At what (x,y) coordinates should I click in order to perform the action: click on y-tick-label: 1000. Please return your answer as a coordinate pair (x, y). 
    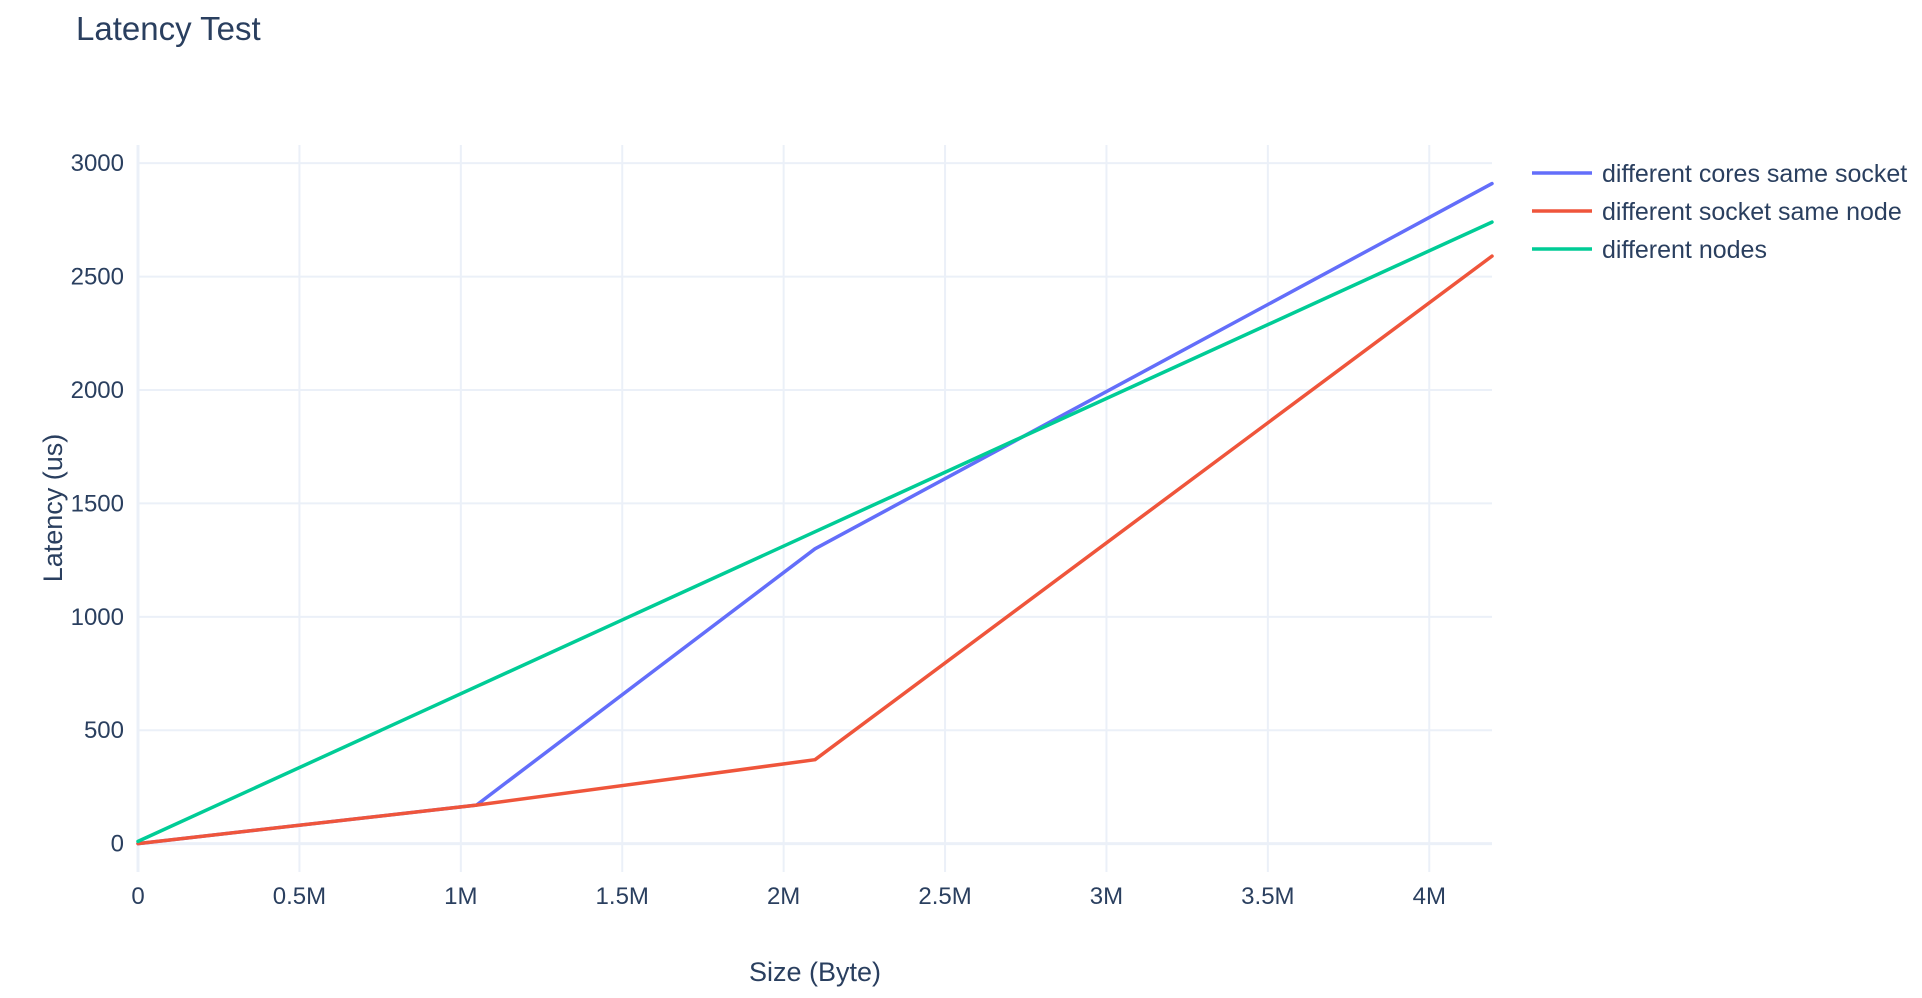
    Looking at the image, I should click on (97, 617).